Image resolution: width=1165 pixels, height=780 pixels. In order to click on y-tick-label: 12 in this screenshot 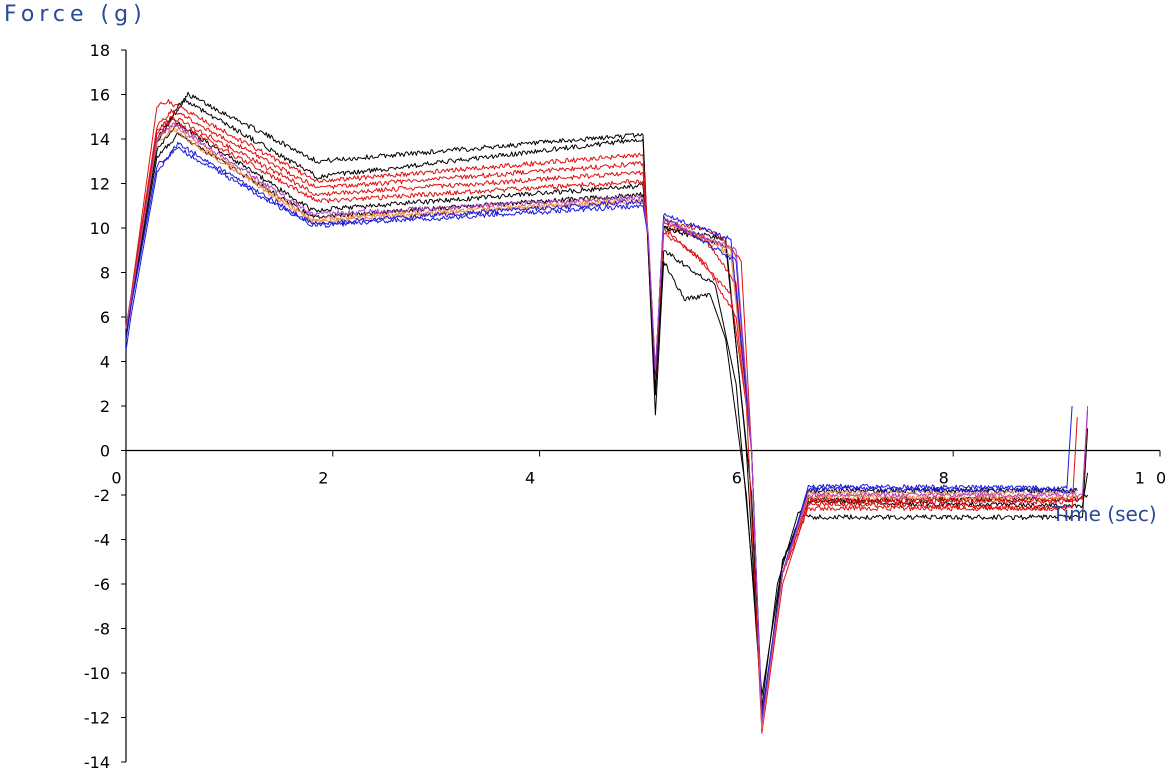, I will do `click(100, 184)`.